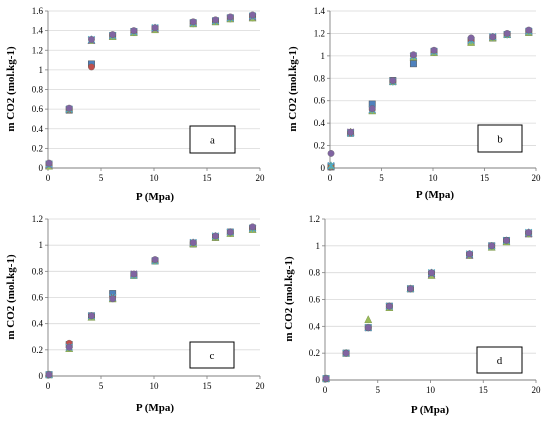  Describe the element at coordinates (38, 11) in the screenshot. I see `y-tick-label: 1.6` at that location.